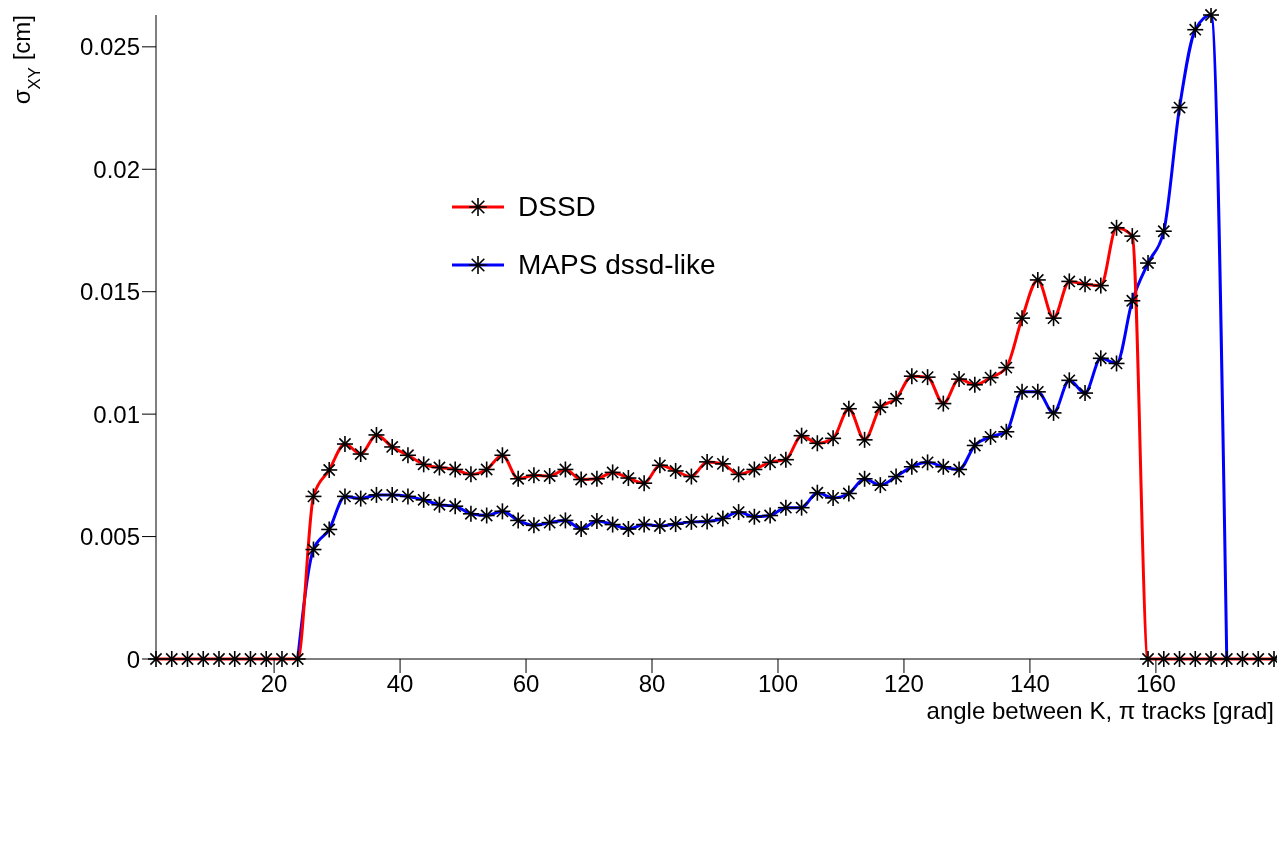 This screenshot has height=847, width=1277. What do you see at coordinates (133, 659) in the screenshot?
I see `y-tick-label: 0` at bounding box center [133, 659].